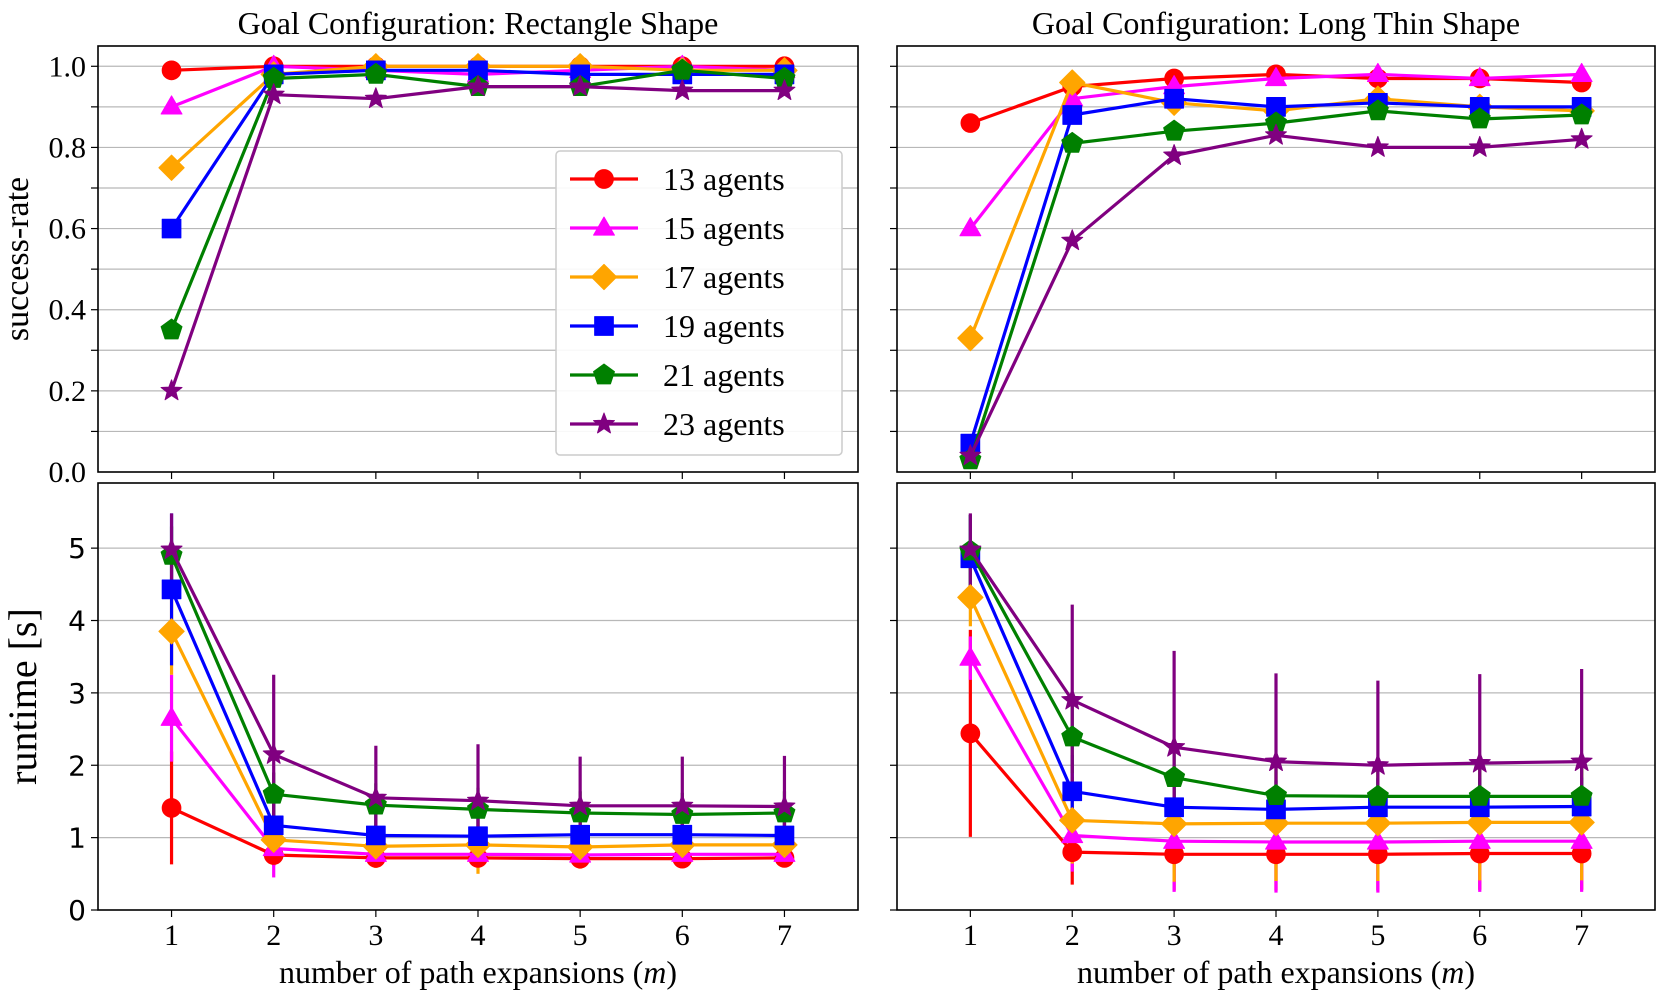 This screenshot has width=1656, height=992. I want to click on y-tick-label: 0.0, so click(68, 472).